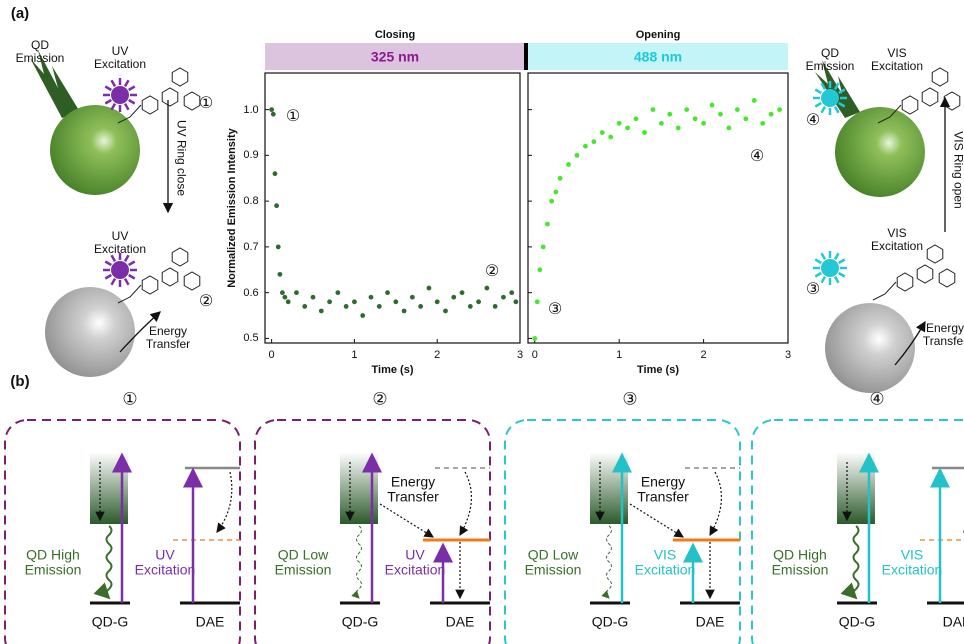 The width and height of the screenshot is (964, 644). What do you see at coordinates (492, 272) in the screenshot?
I see `annotation: ②` at bounding box center [492, 272].